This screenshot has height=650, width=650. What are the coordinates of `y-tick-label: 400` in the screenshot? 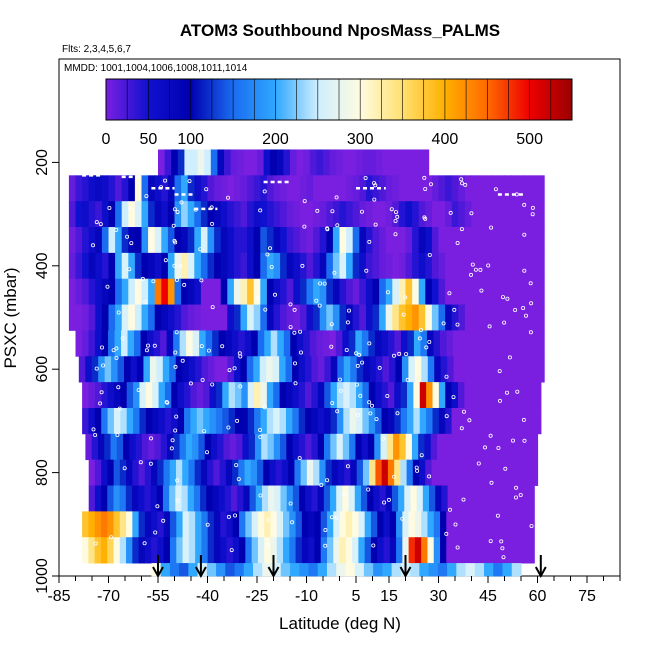 It's located at (42, 265).